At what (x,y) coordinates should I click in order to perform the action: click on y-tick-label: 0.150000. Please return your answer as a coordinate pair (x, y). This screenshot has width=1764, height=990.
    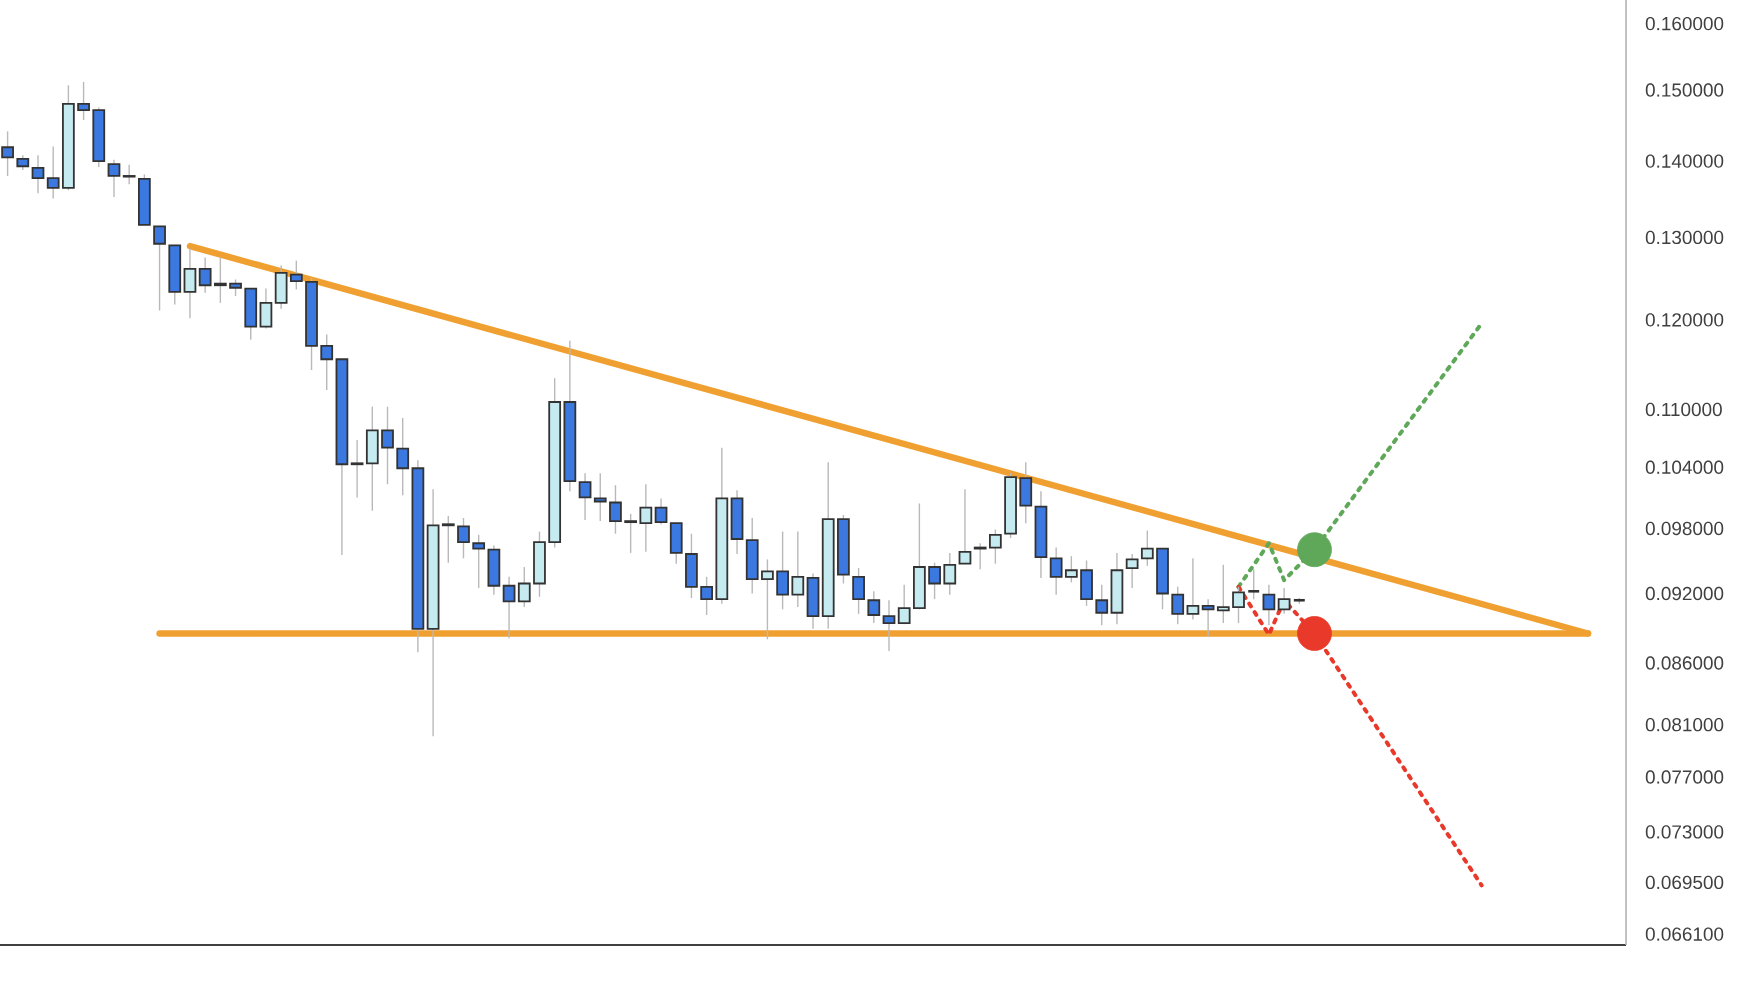
    Looking at the image, I should click on (1684, 90).